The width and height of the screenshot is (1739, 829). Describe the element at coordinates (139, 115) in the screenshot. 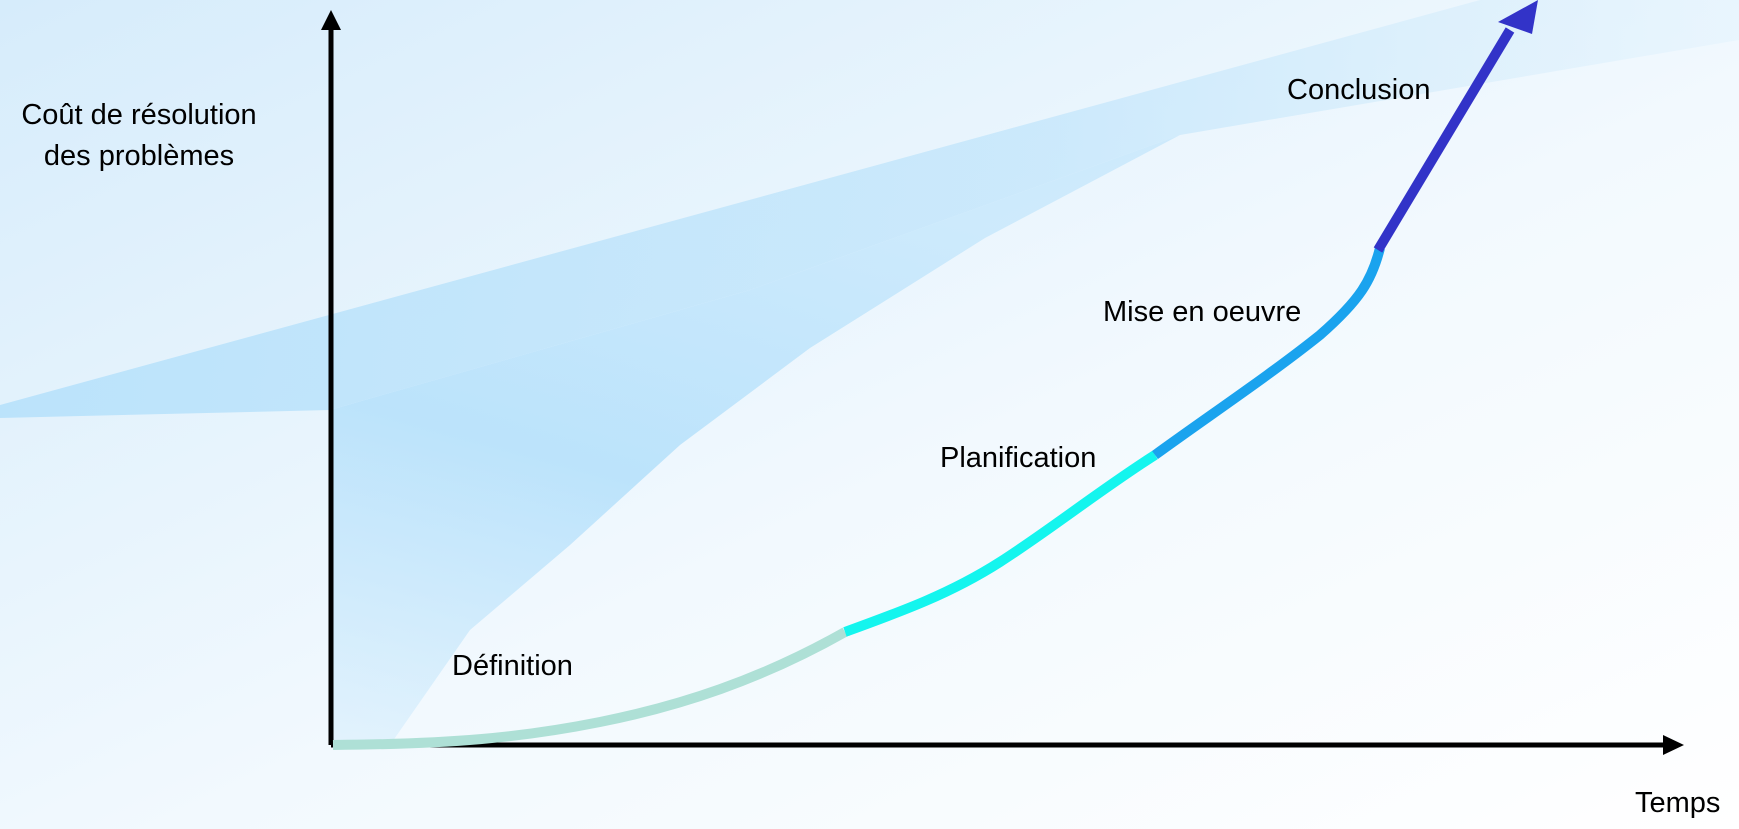

I see `y-axis-label-line-1: Coût de résolution` at that location.